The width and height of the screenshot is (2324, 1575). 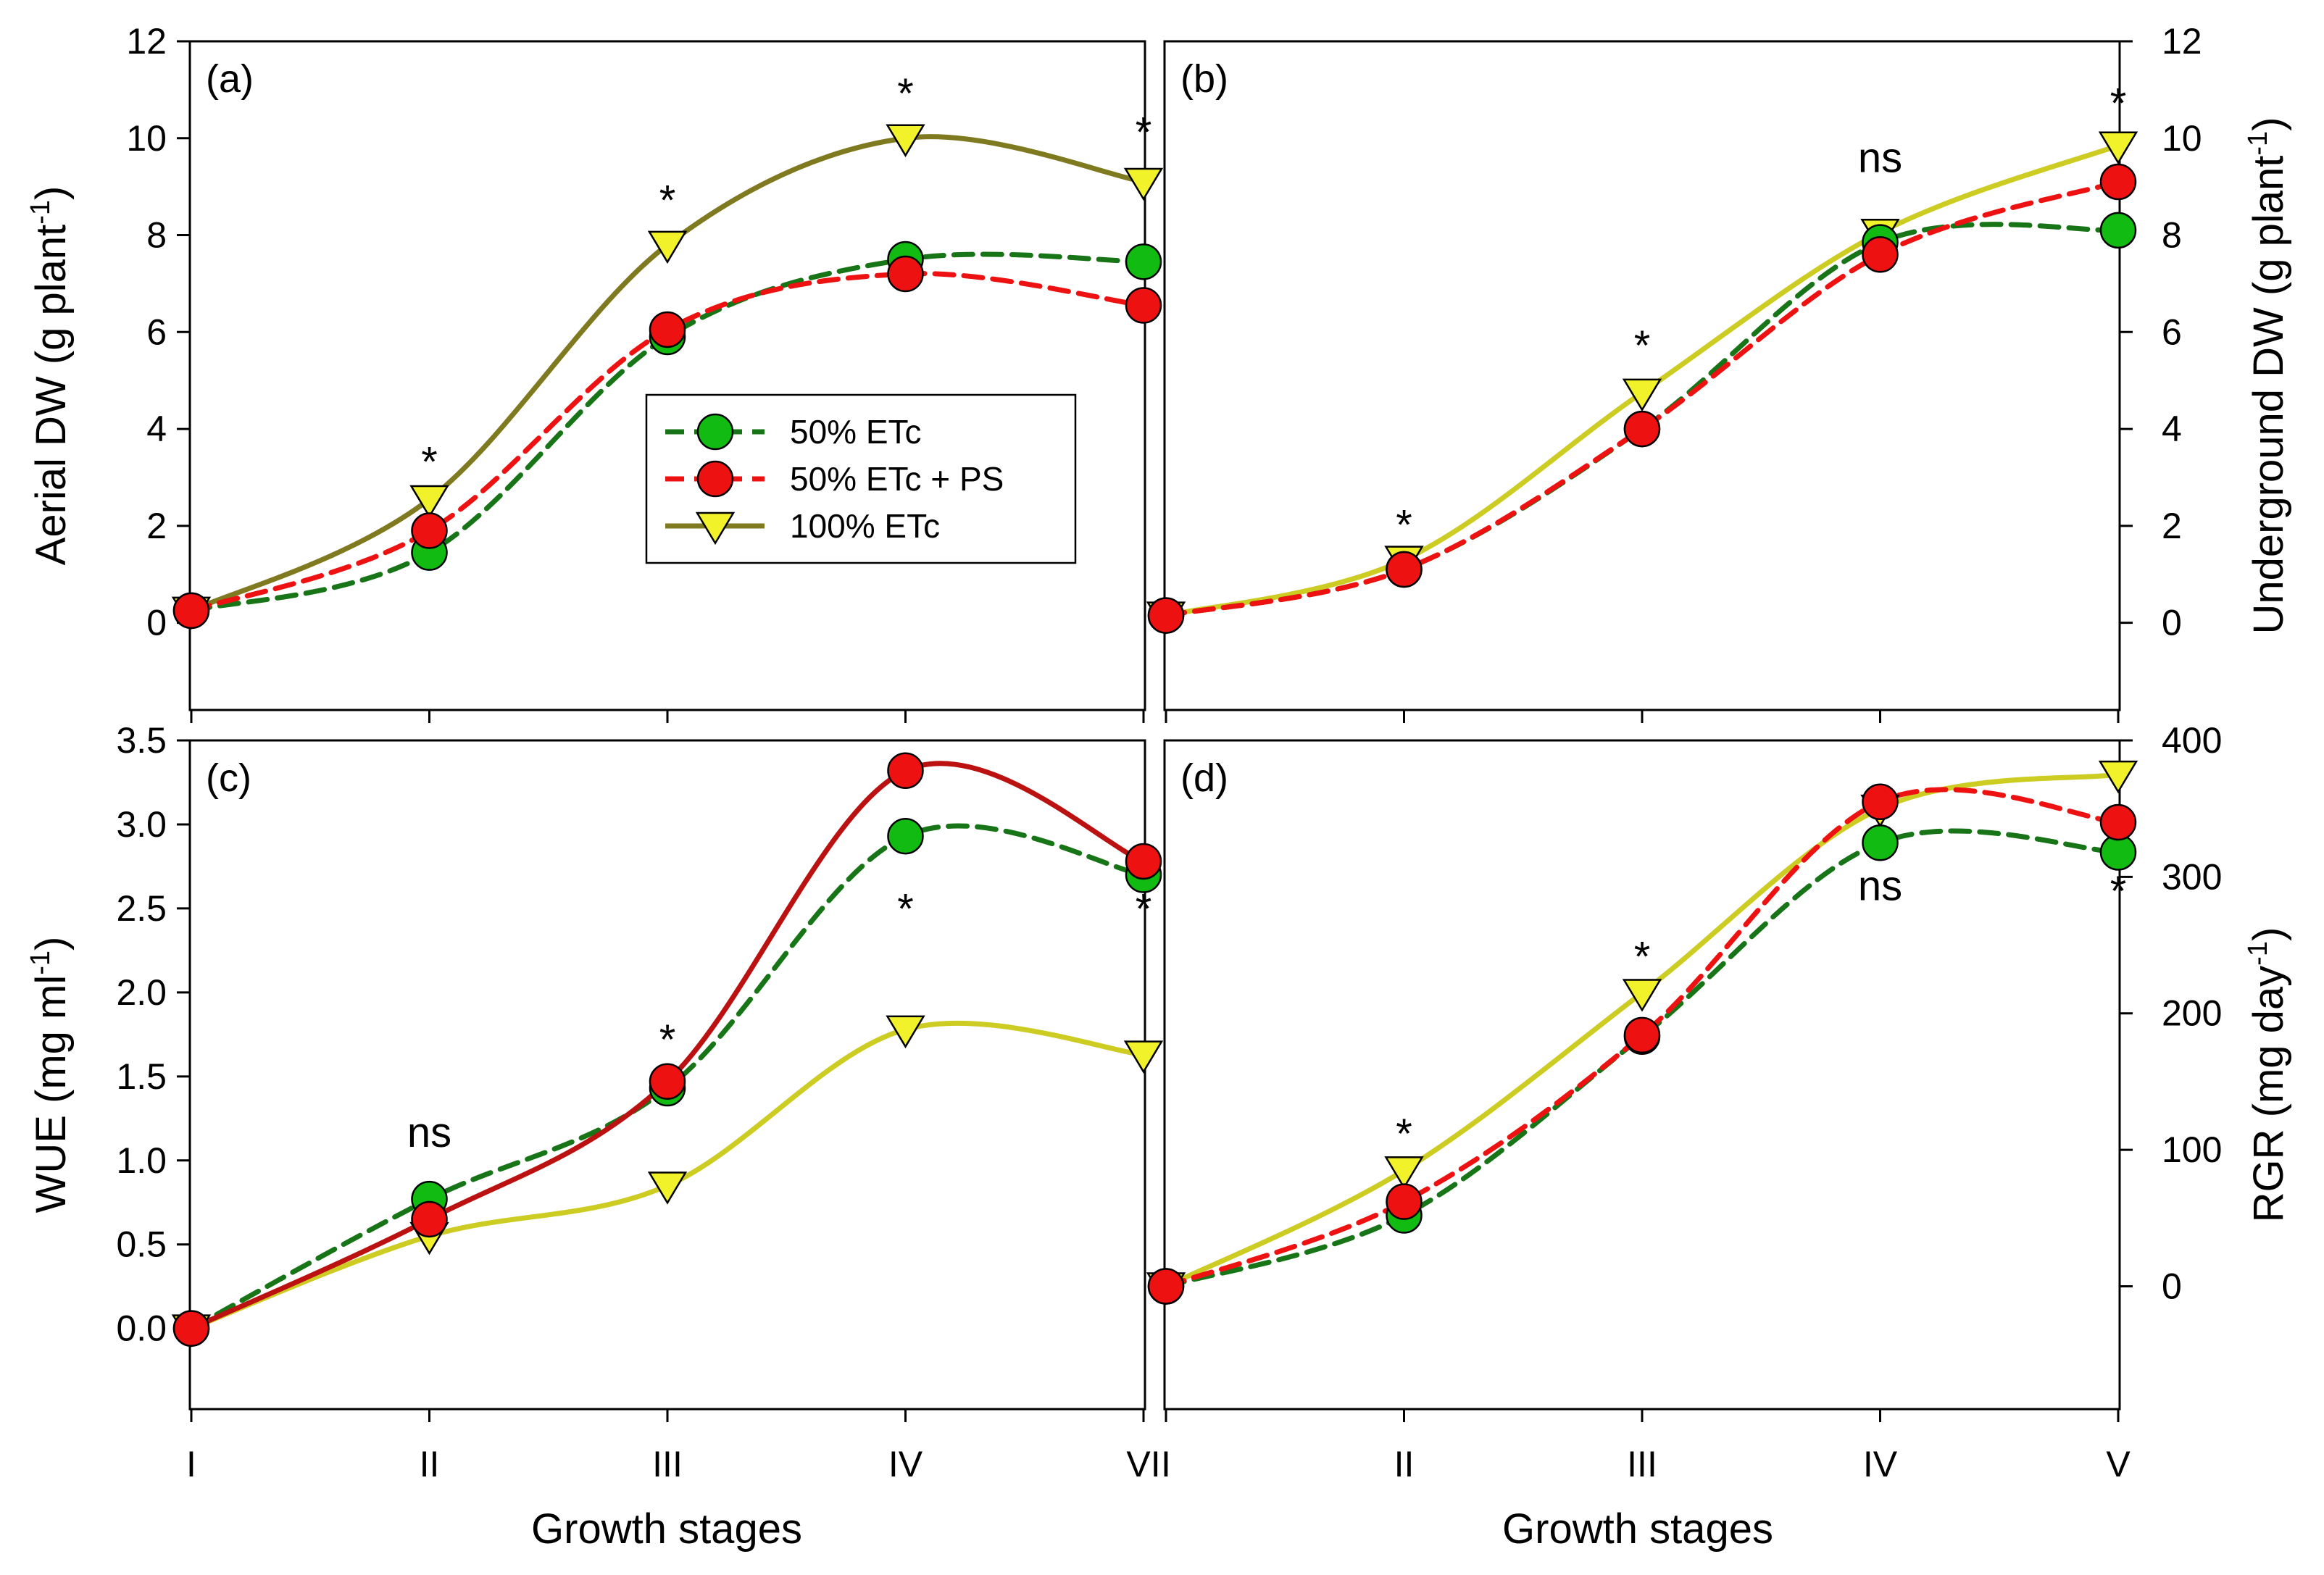 I want to click on annotation-d-1: *, so click(x=1642, y=956).